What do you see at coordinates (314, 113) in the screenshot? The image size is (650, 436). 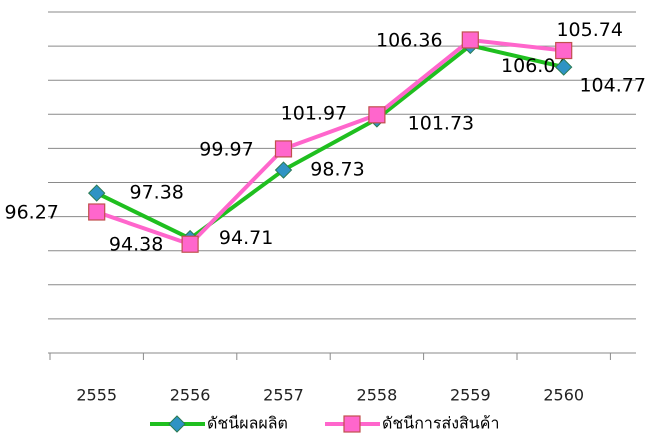 I see `data-label: 101.97` at bounding box center [314, 113].